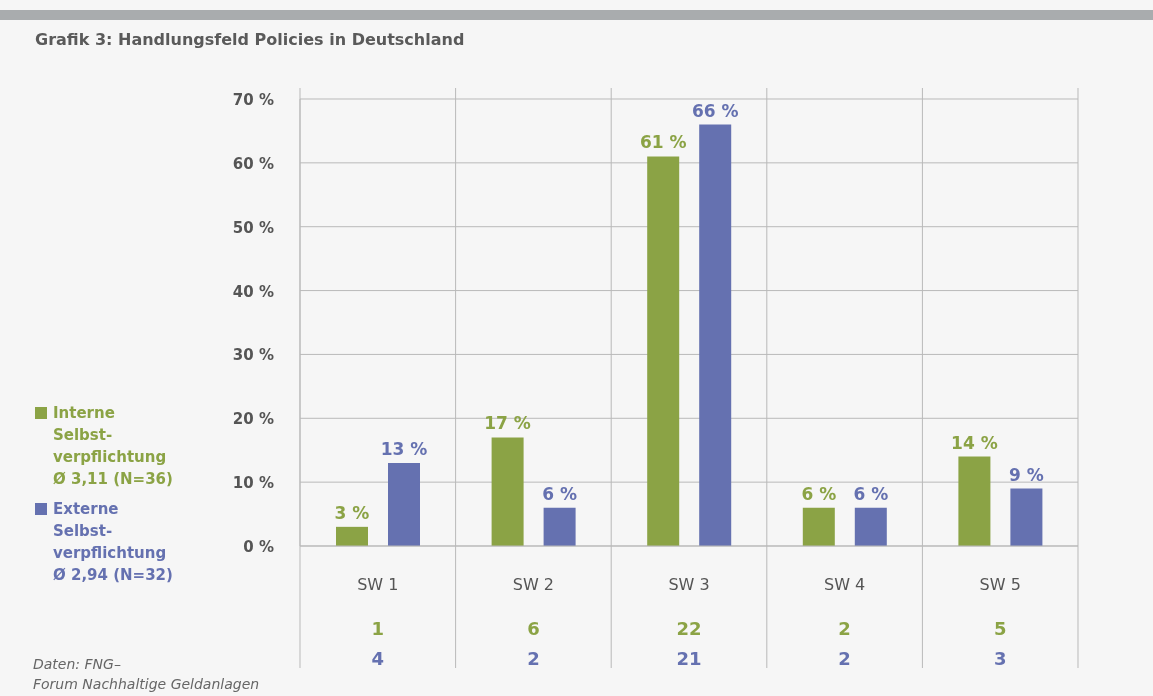  What do you see at coordinates (378, 628) in the screenshot?
I see `text: 1` at bounding box center [378, 628].